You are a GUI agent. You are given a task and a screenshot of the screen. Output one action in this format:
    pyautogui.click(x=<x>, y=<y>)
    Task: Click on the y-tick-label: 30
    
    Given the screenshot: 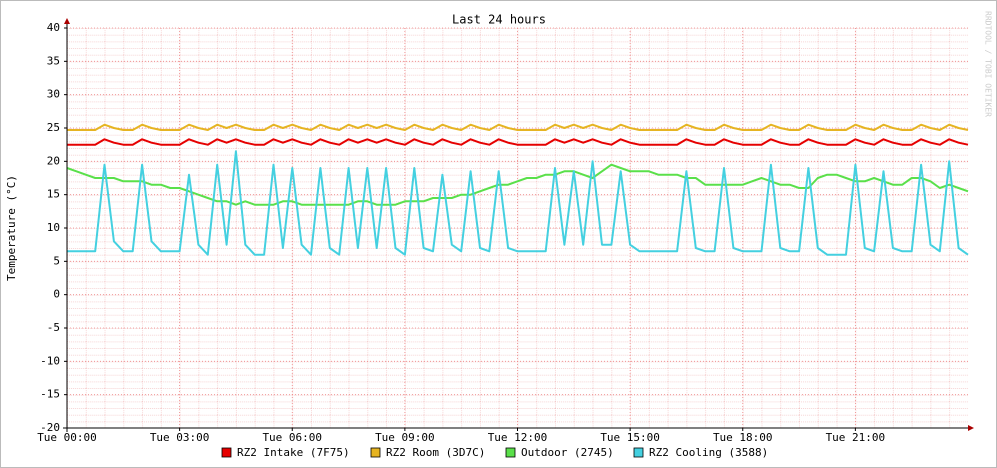 What is the action you would take?
    pyautogui.click(x=53, y=94)
    